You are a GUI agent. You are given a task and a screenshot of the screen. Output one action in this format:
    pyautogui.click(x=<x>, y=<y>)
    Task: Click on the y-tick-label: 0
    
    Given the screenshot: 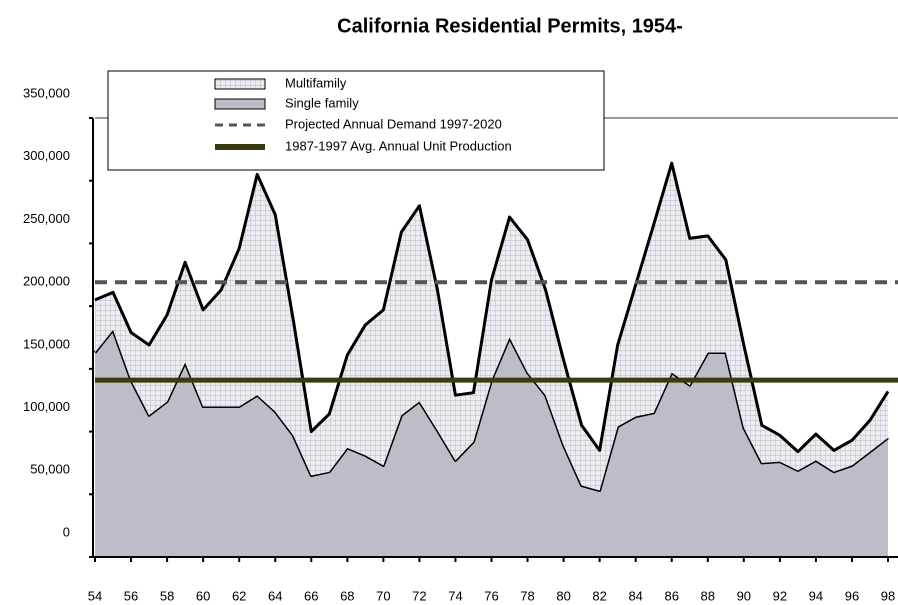 What is the action you would take?
    pyautogui.click(x=66, y=531)
    